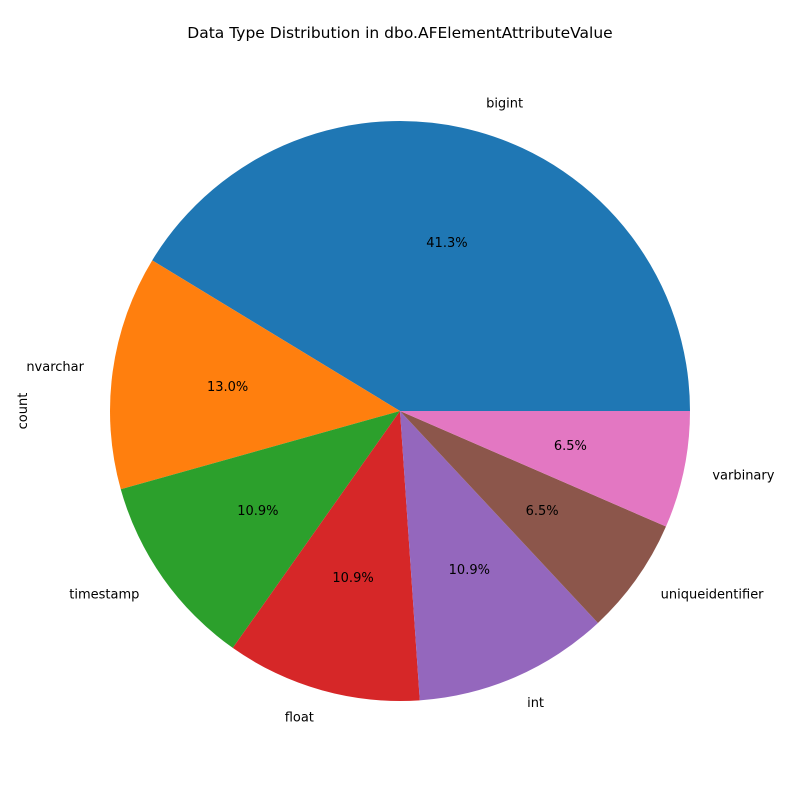 The width and height of the screenshot is (800, 800). What do you see at coordinates (446, 243) in the screenshot?
I see `percent-label-bigint: 41.3%` at bounding box center [446, 243].